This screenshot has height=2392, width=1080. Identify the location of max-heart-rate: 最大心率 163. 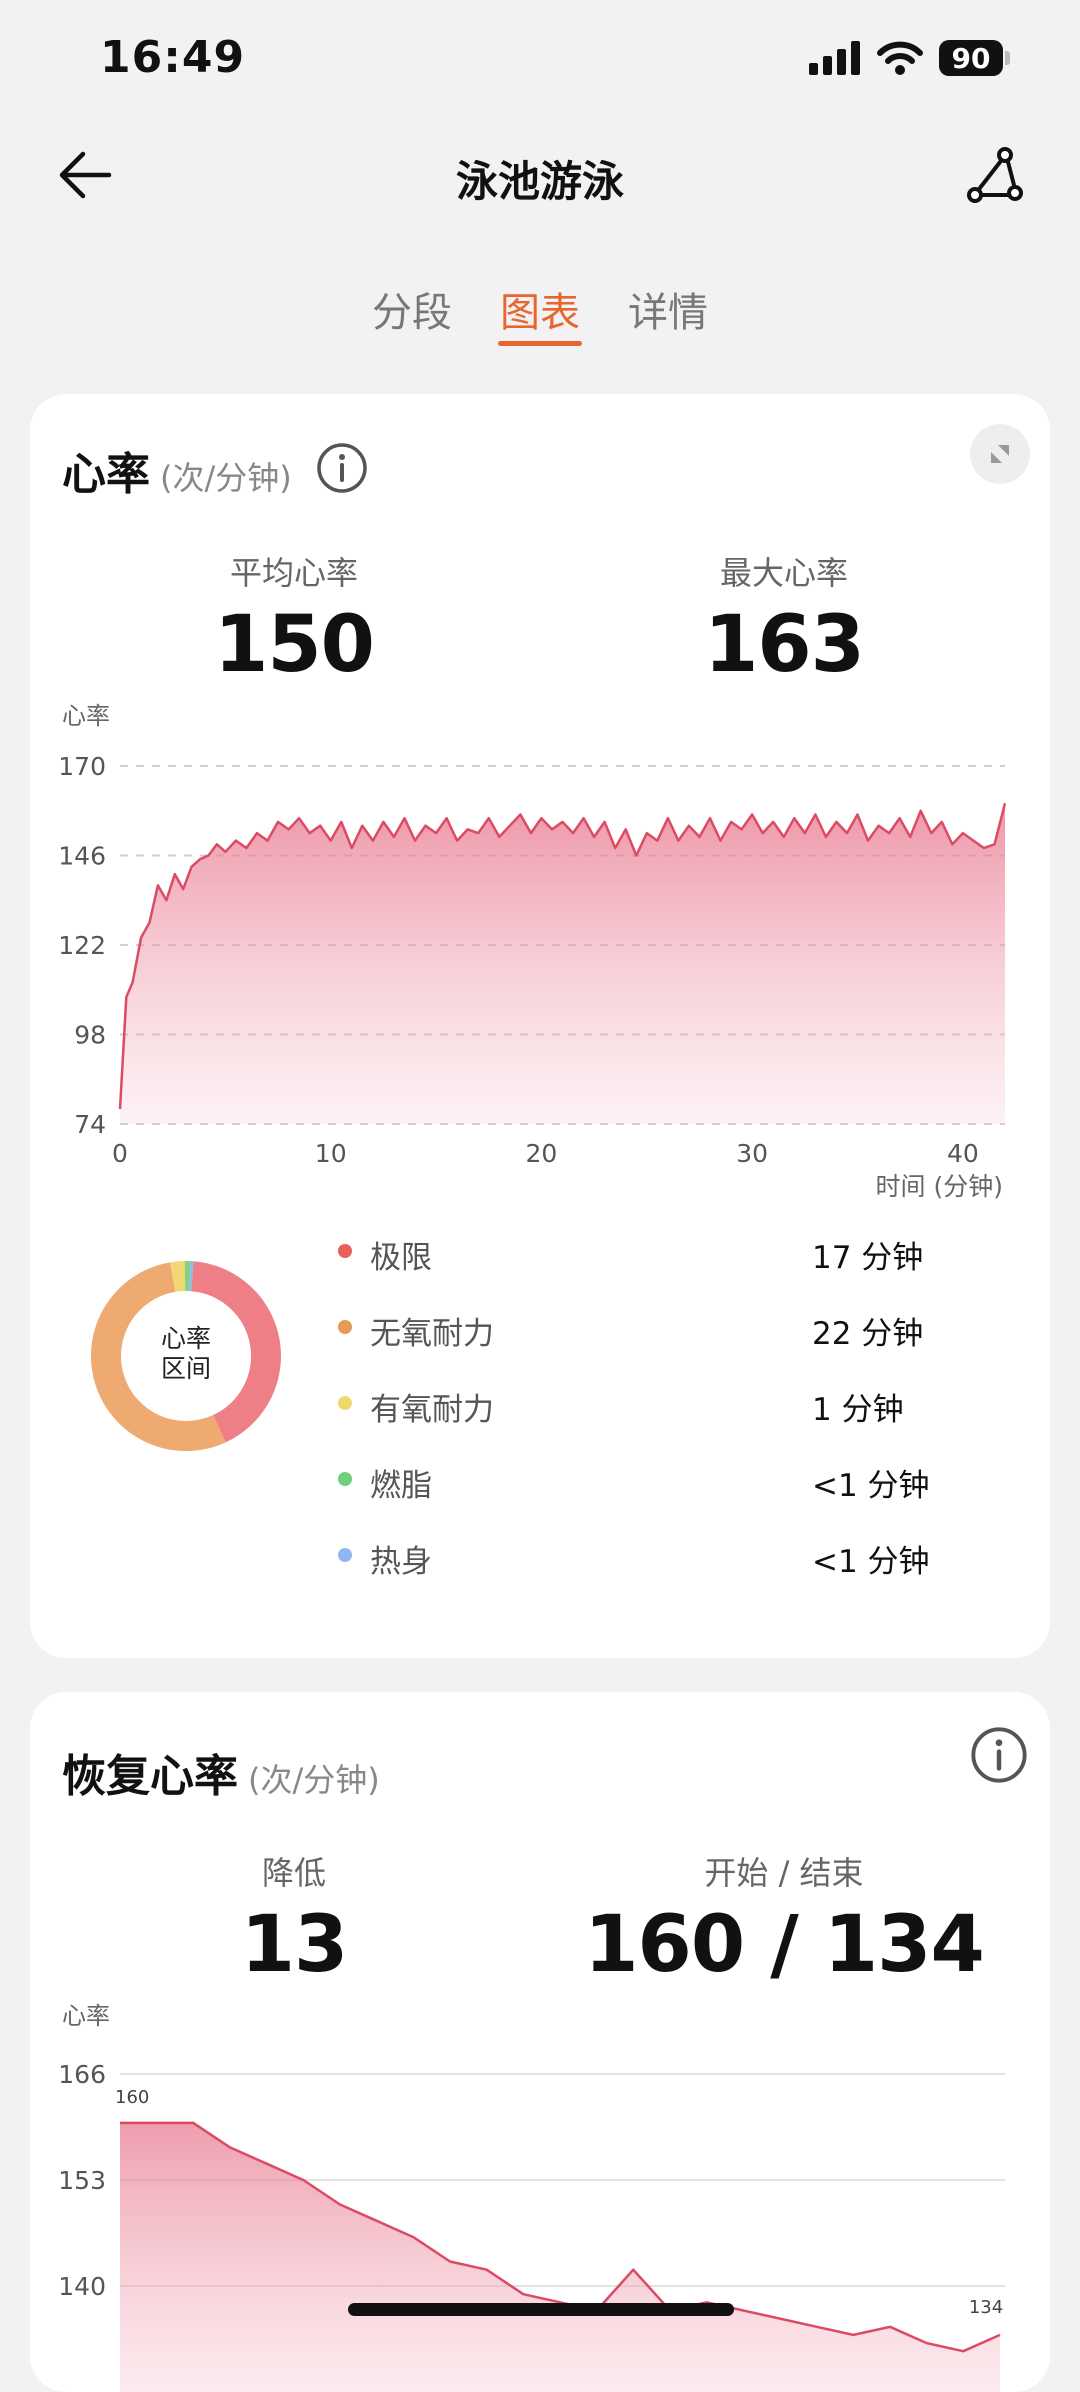
(784, 619).